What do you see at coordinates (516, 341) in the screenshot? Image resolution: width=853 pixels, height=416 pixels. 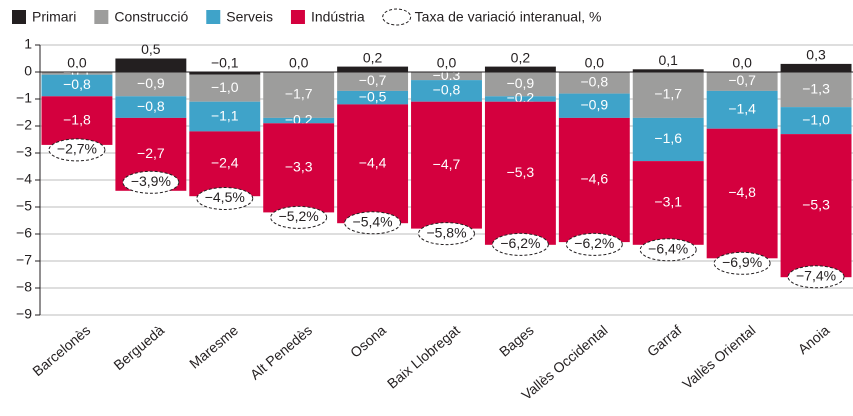 I see `x-tick-label: Bages` at bounding box center [516, 341].